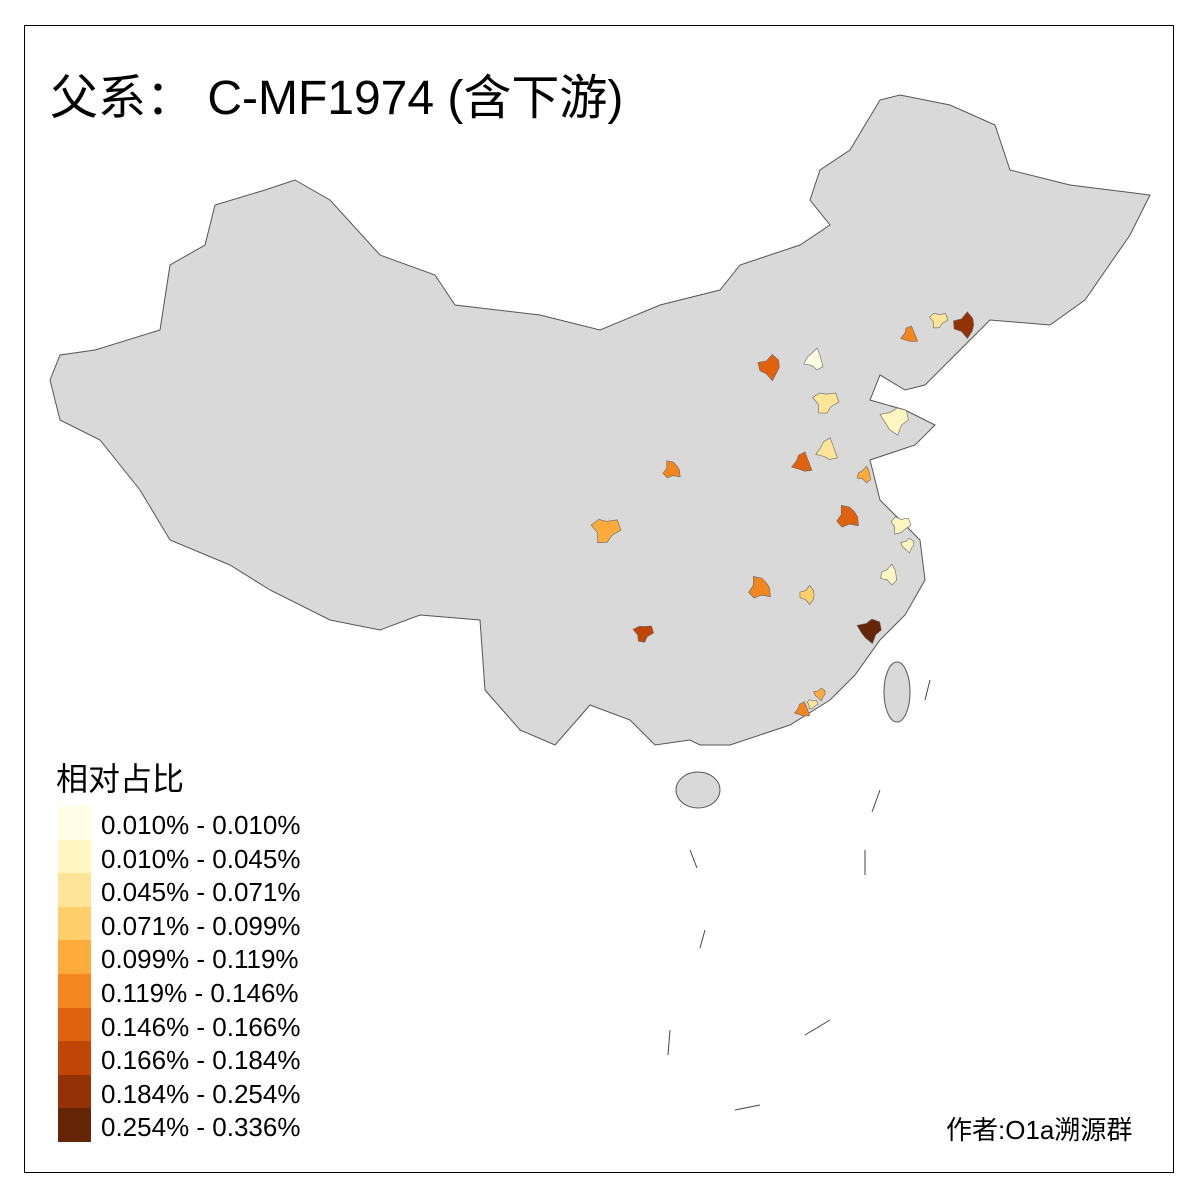 Image resolution: width=1200 pixels, height=1200 pixels. I want to click on legend-title: 相对占比, so click(120, 779).